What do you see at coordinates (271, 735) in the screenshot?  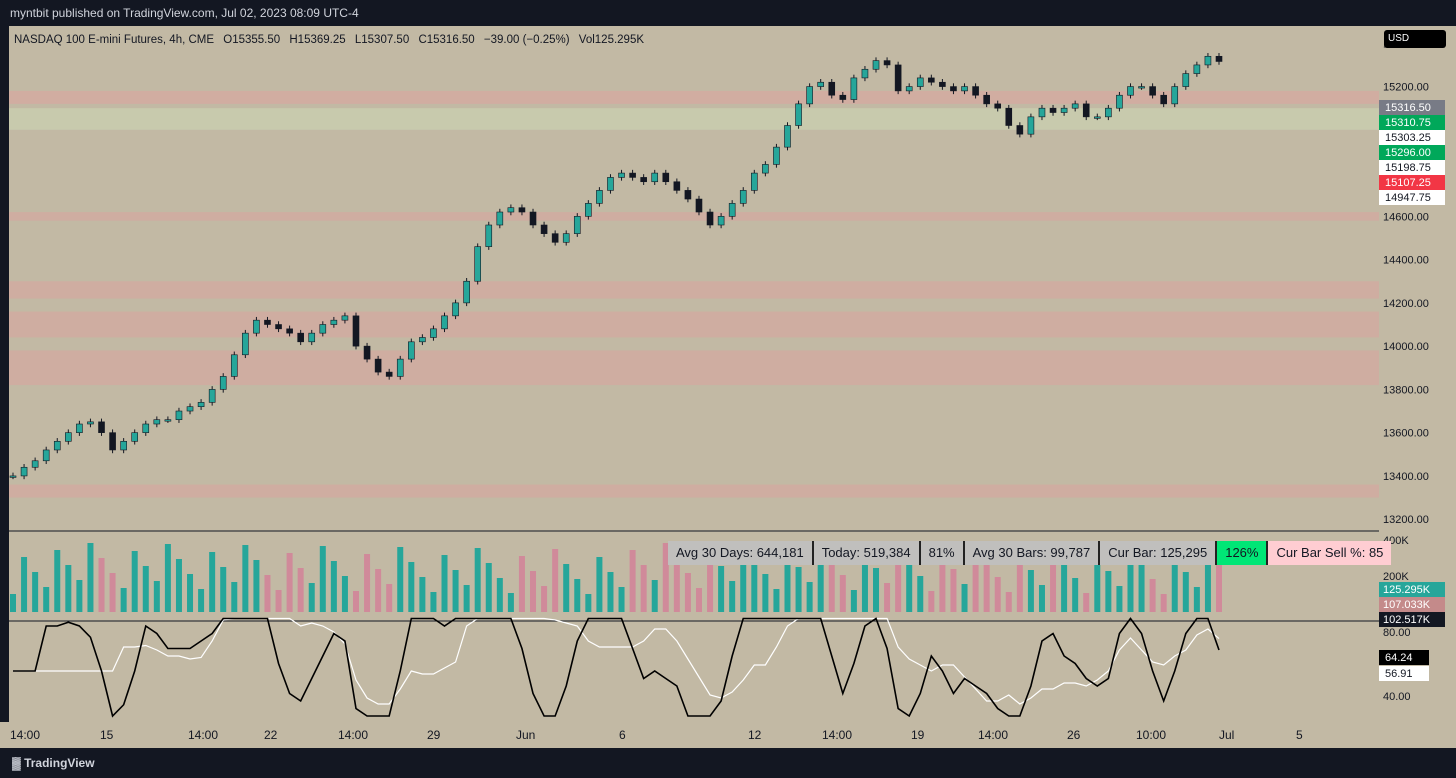 I see `time-tick-label: 22` at bounding box center [271, 735].